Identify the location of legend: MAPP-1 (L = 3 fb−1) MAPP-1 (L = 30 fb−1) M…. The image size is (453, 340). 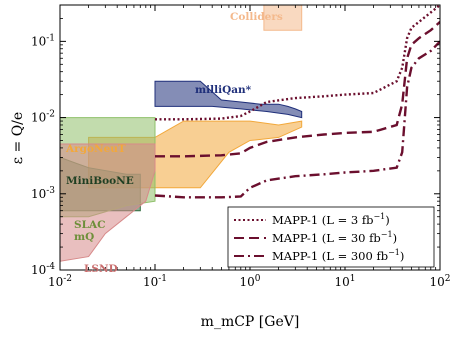
(331, 237).